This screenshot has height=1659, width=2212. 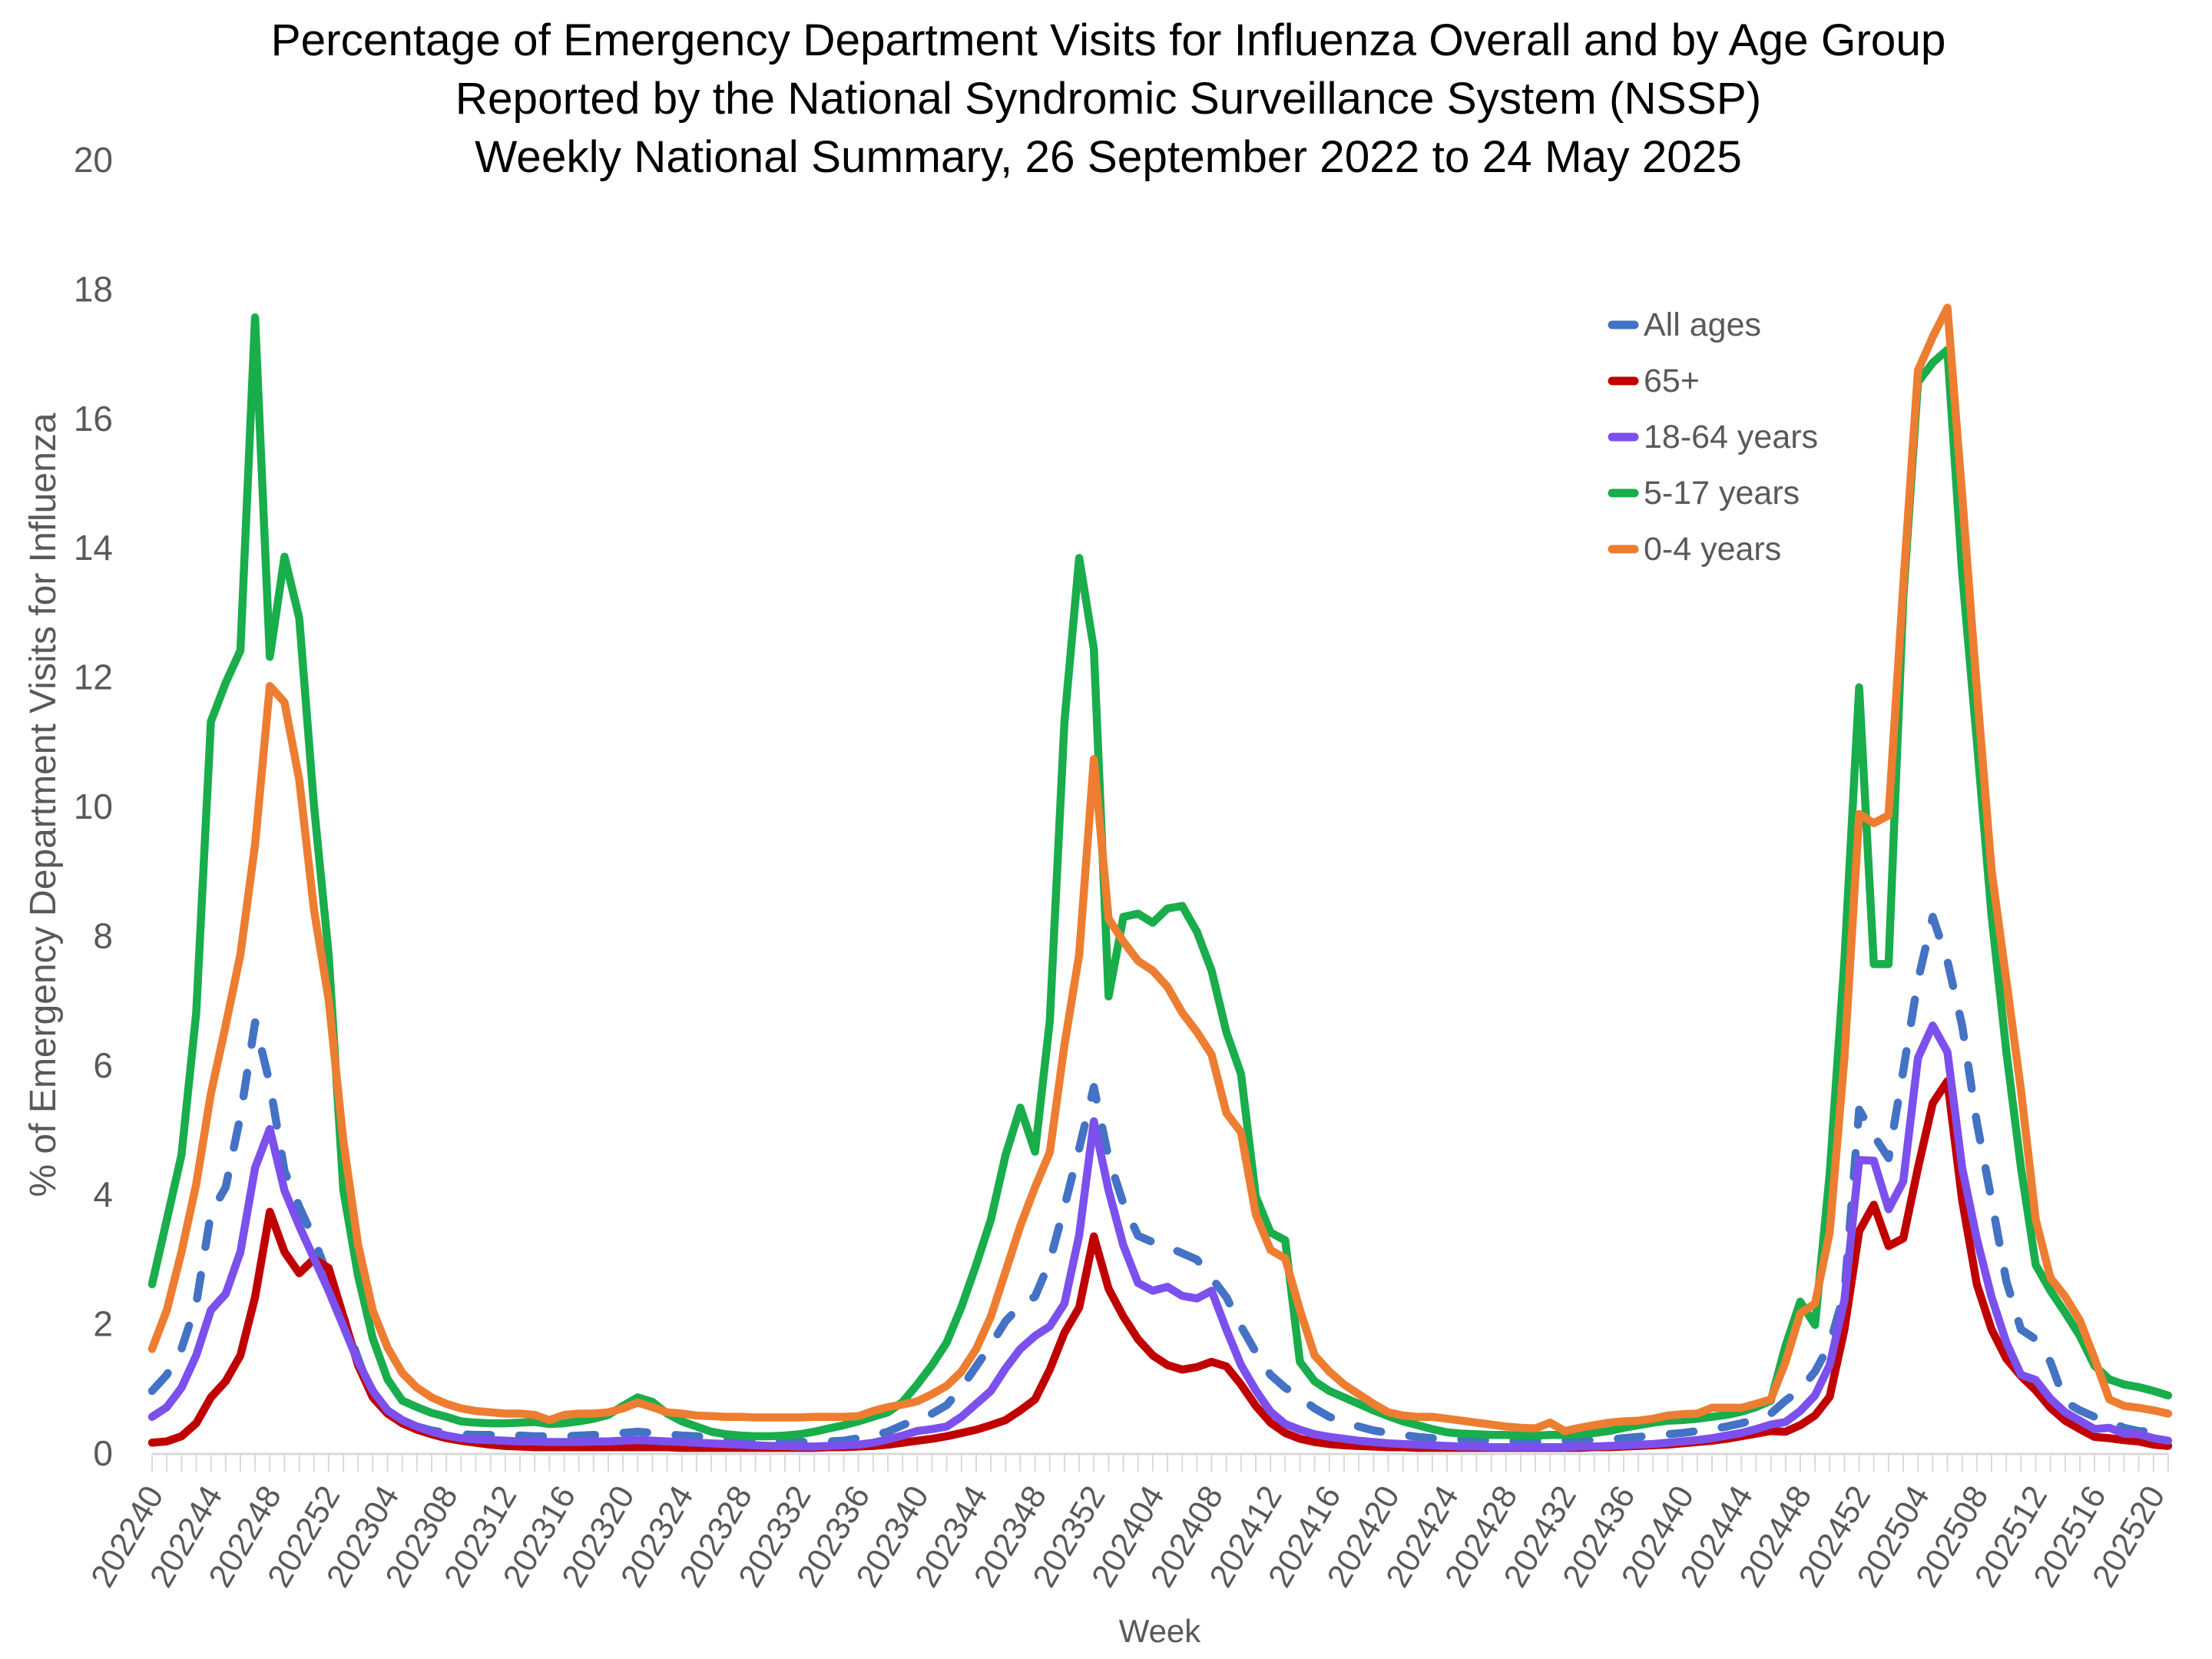 What do you see at coordinates (103, 935) in the screenshot?
I see `svg-text: 8` at bounding box center [103, 935].